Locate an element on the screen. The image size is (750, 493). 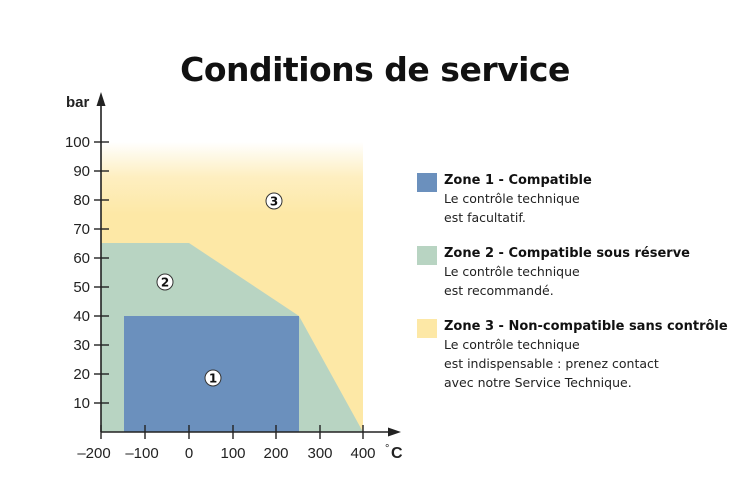
y-tick-label: 20 is located at coordinates (81, 374).